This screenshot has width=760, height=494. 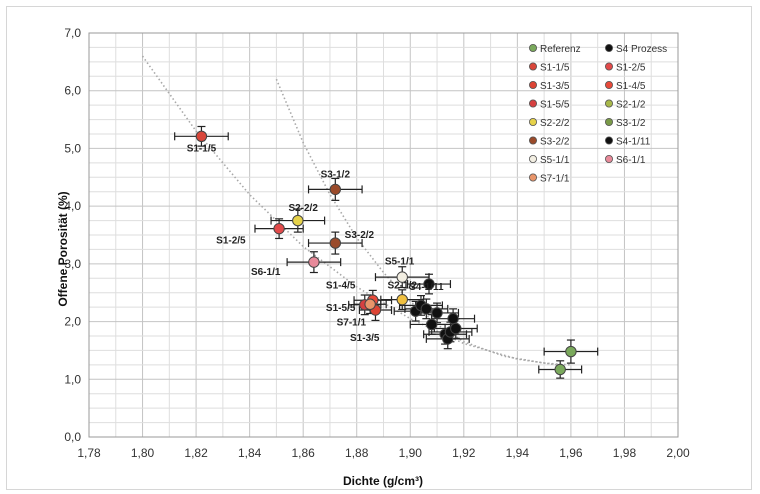 What do you see at coordinates (555, 86) in the screenshot?
I see `legend-entry: S1-3/5` at bounding box center [555, 86].